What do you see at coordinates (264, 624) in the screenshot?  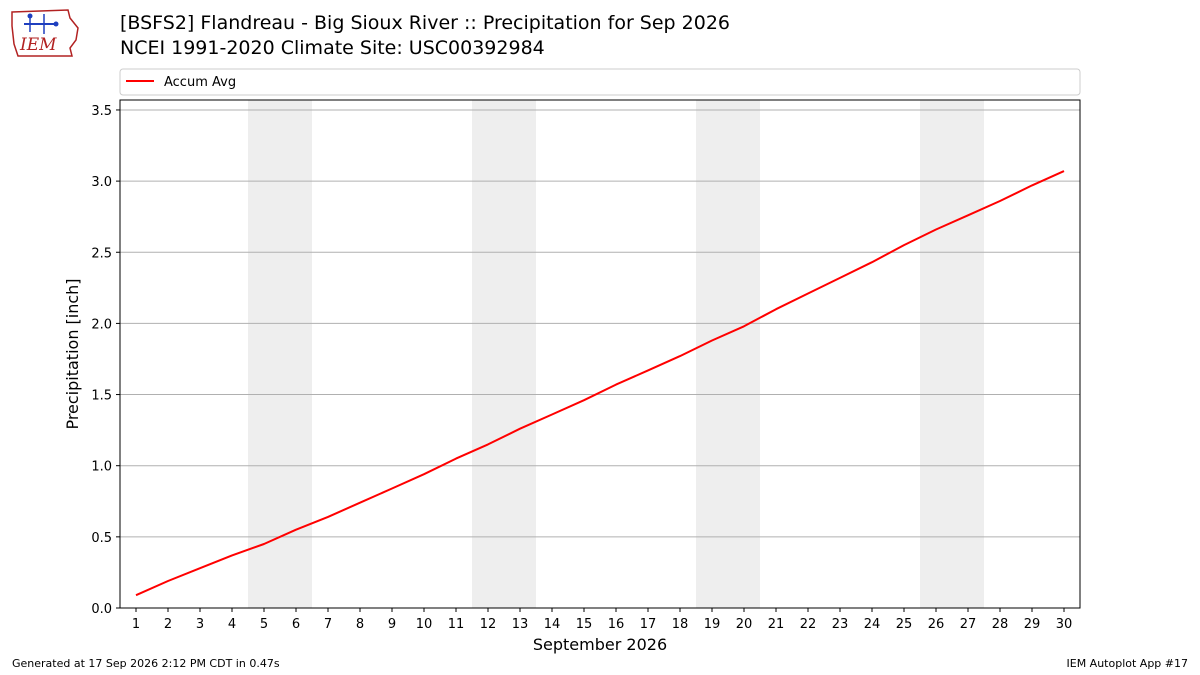 I see `x-tick-label: 5` at bounding box center [264, 624].